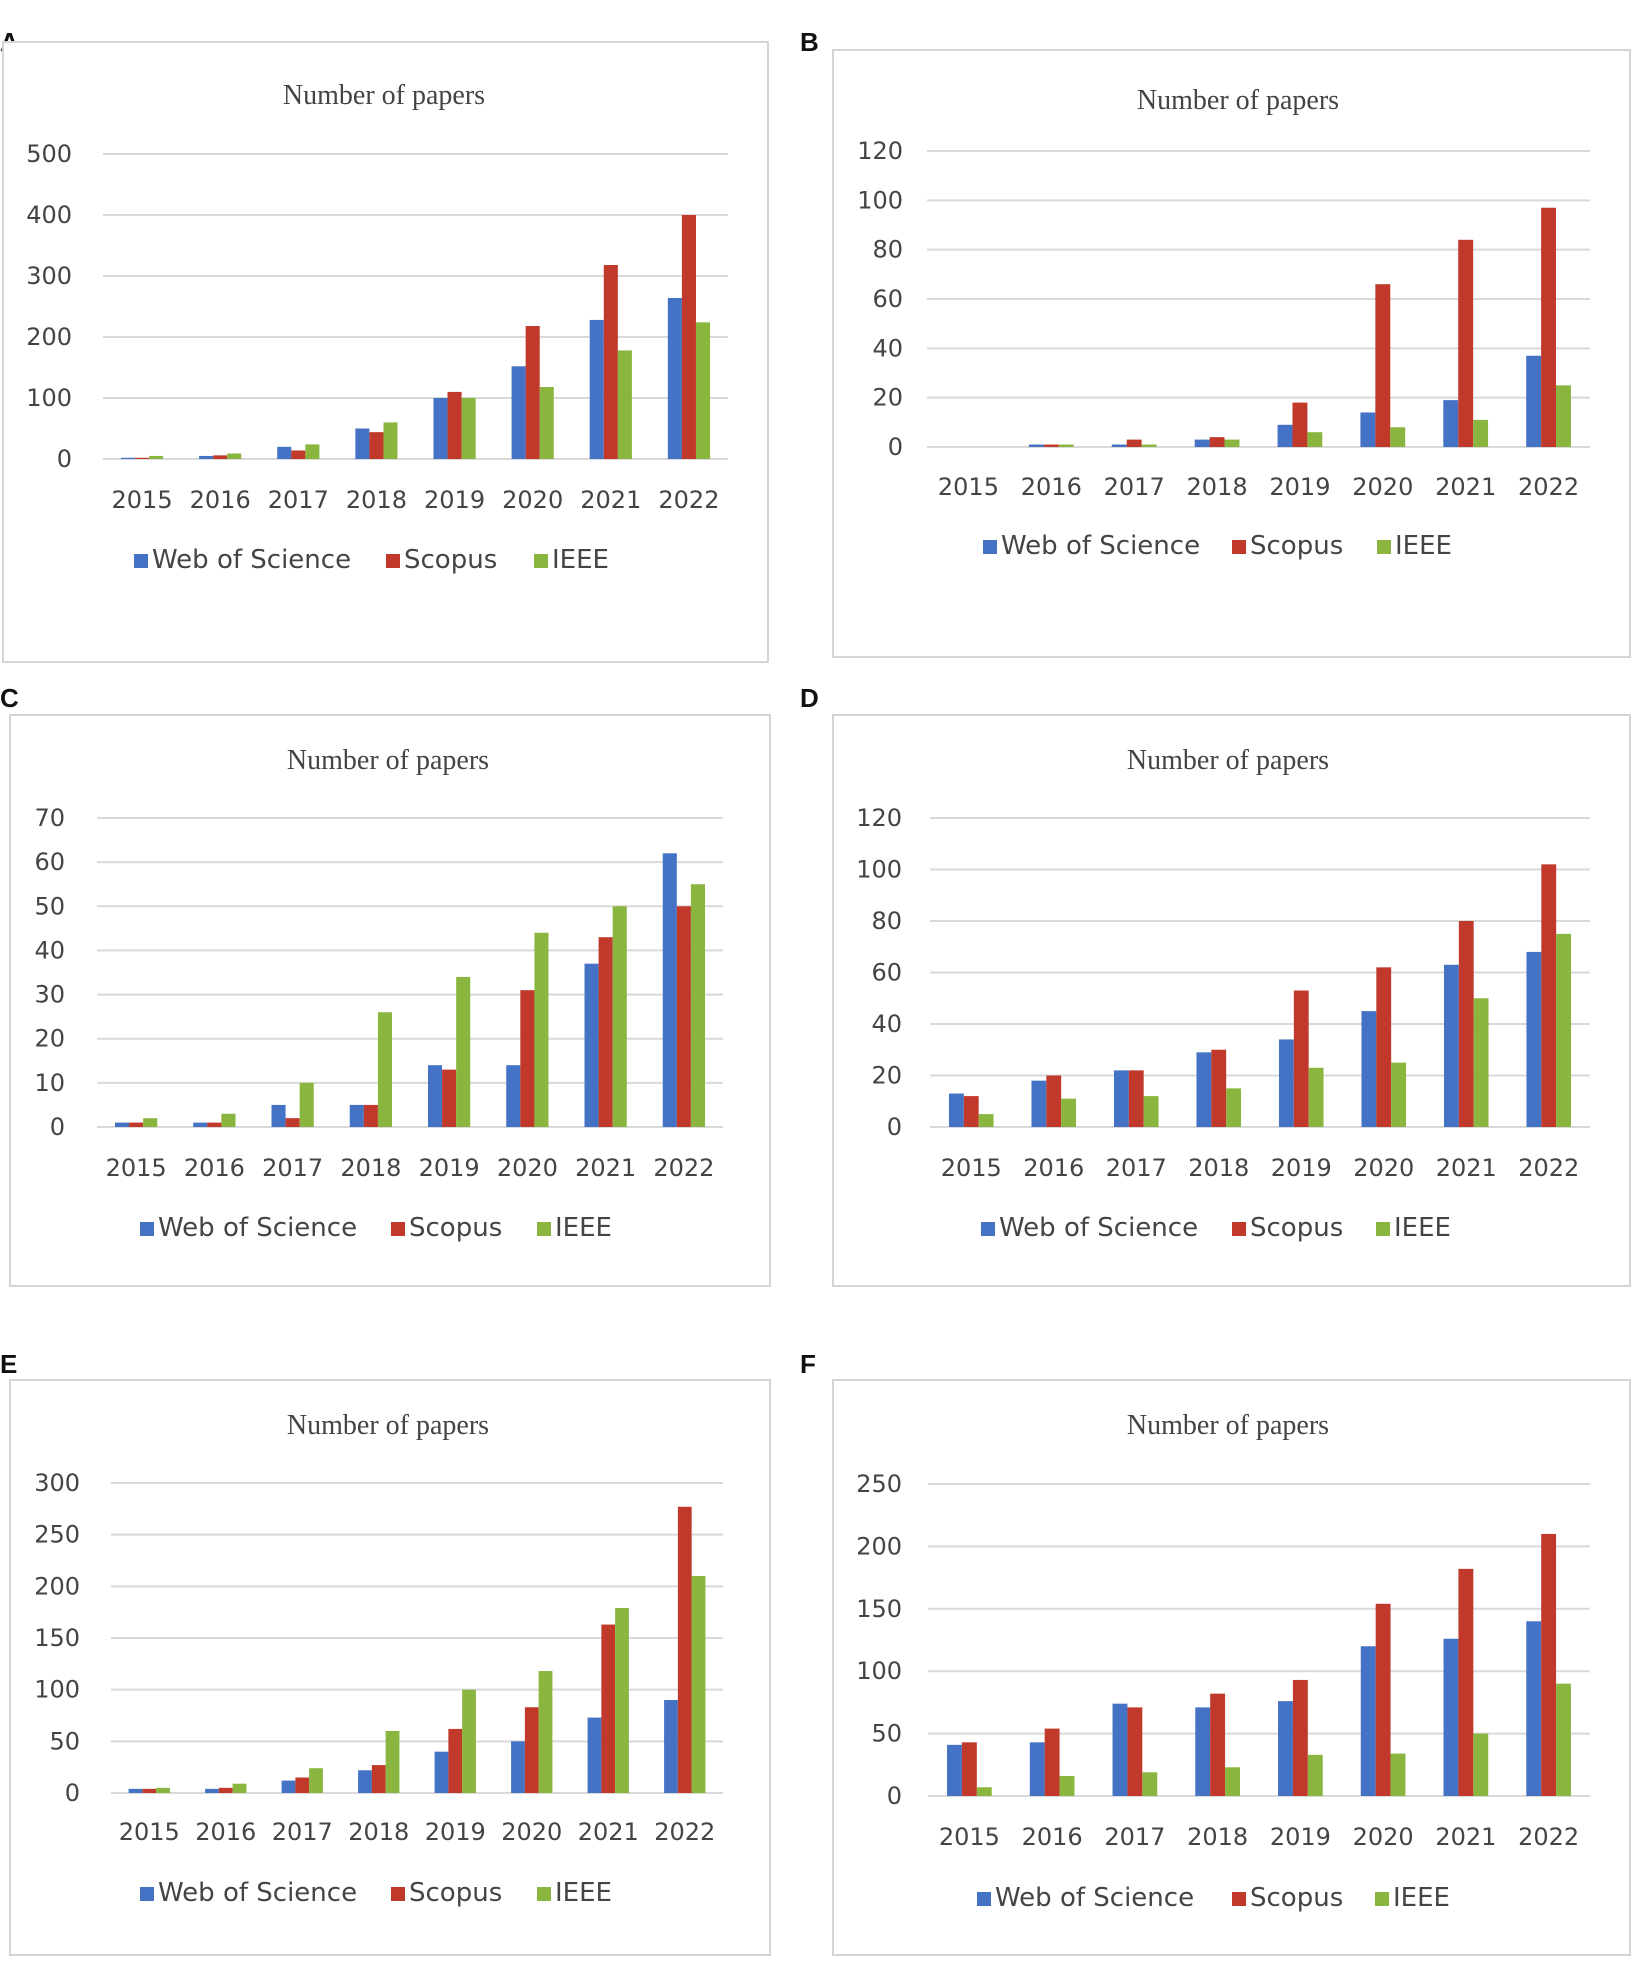 The width and height of the screenshot is (1633, 1963). What do you see at coordinates (1466, 1682) in the screenshot?
I see `bar-scopus-2021` at bounding box center [1466, 1682].